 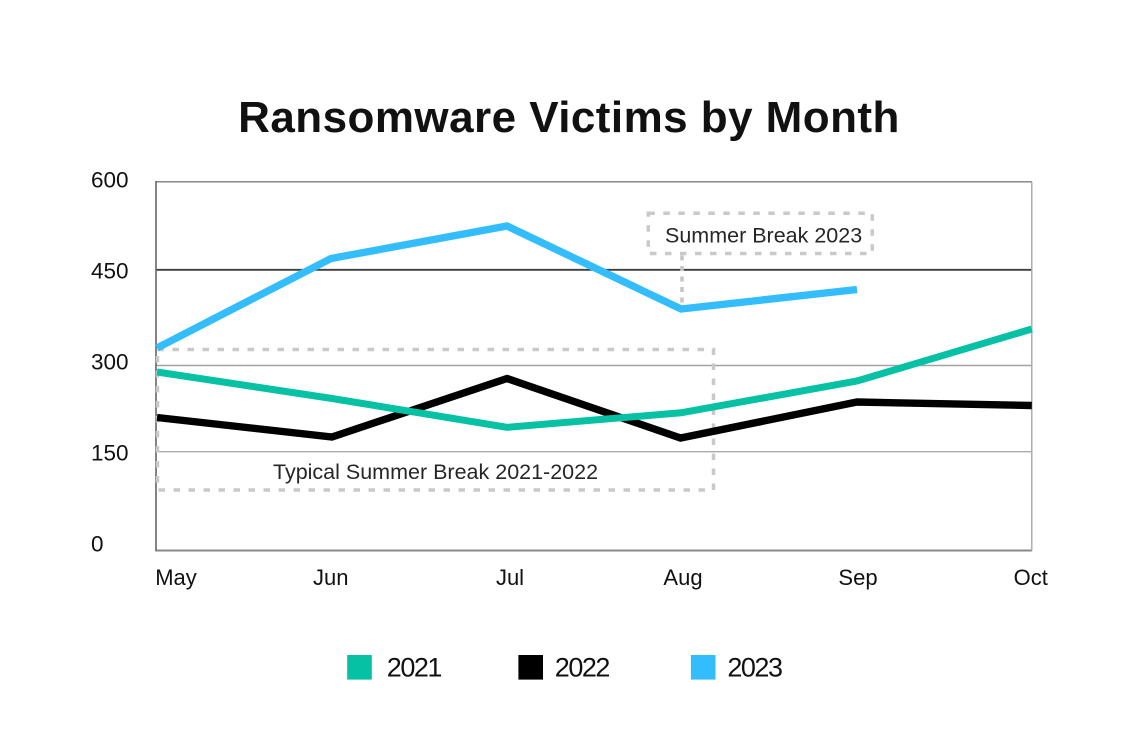 What do you see at coordinates (569, 117) in the screenshot?
I see `svg-text: Ransomware Victims by Month` at bounding box center [569, 117].